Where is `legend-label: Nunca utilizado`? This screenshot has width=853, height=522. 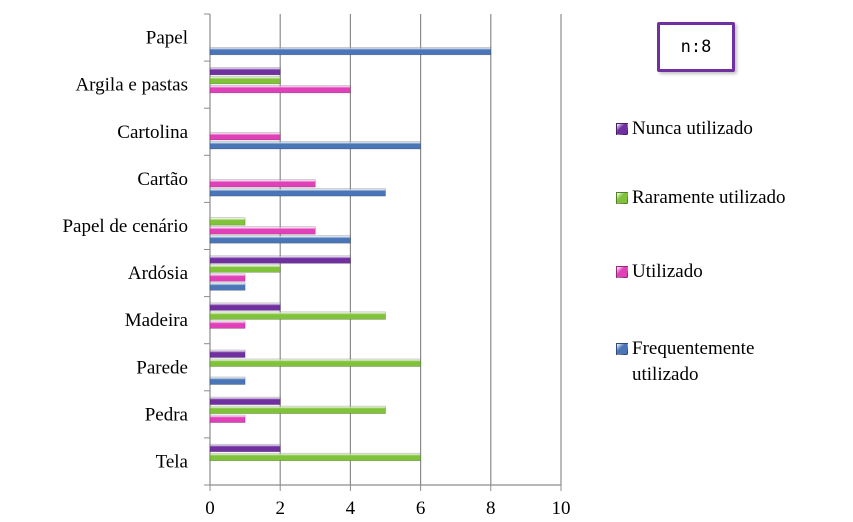
legend-label: Nunca utilizado is located at coordinates (692, 128).